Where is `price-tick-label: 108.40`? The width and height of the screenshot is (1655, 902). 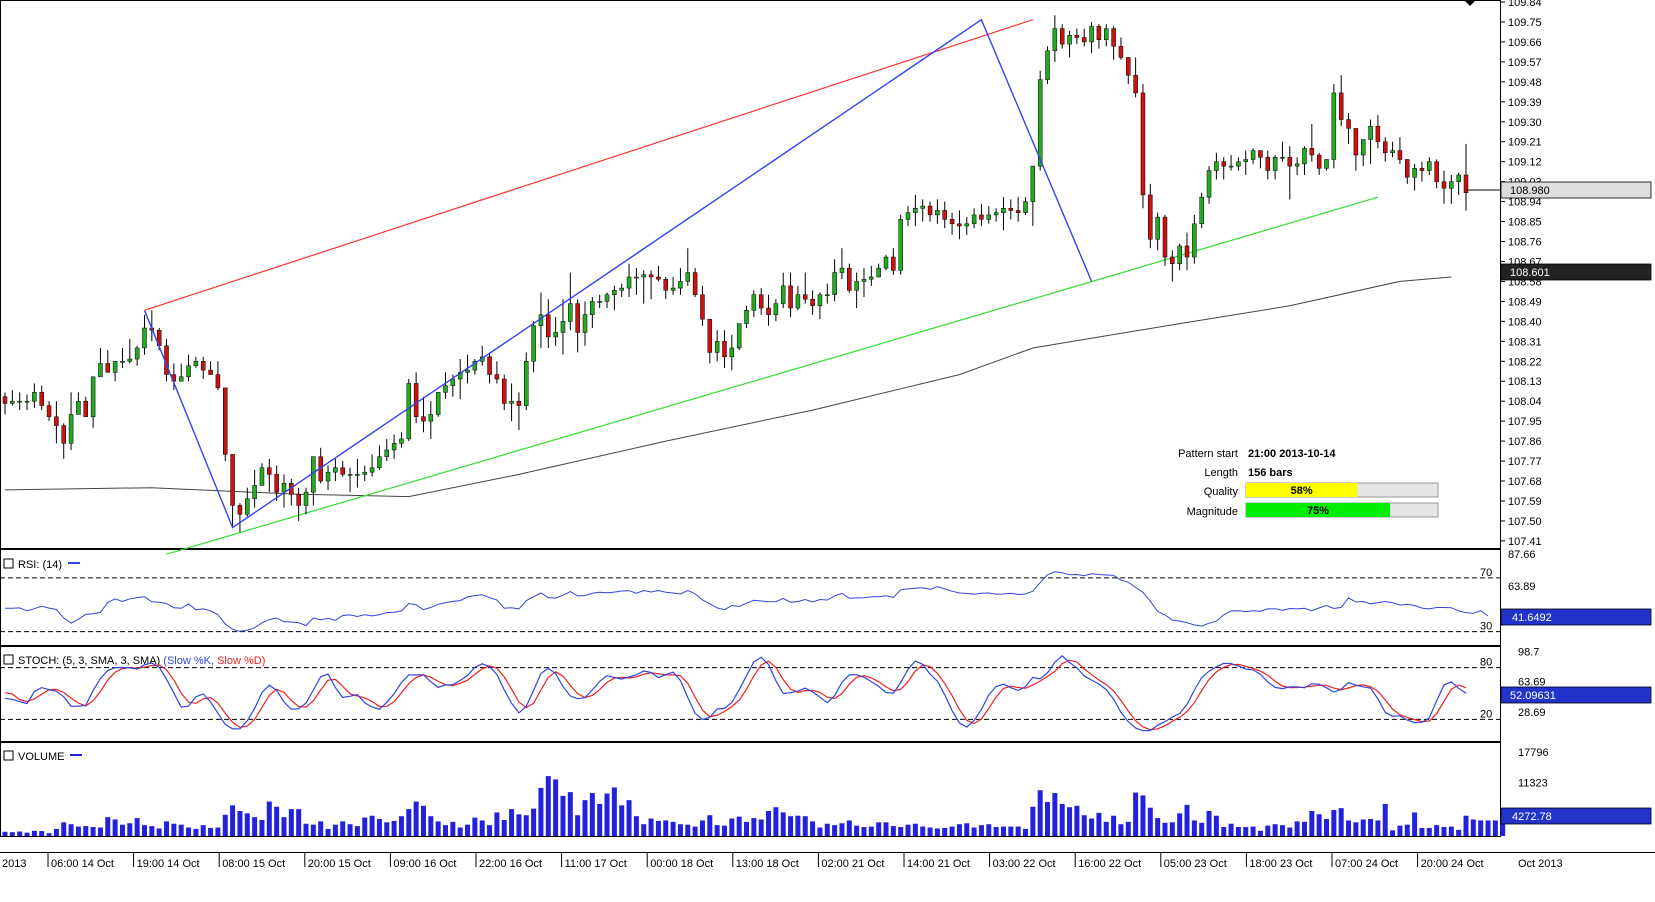 price-tick-label: 108.40 is located at coordinates (1525, 322).